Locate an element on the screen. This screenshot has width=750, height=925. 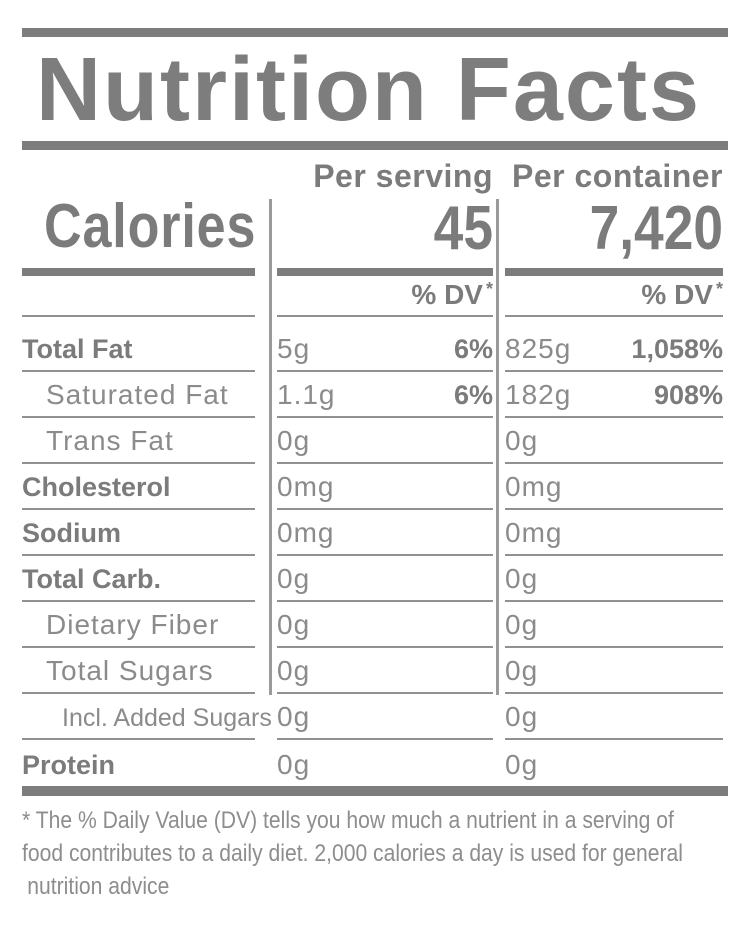
footer-rule is located at coordinates (375, 791).